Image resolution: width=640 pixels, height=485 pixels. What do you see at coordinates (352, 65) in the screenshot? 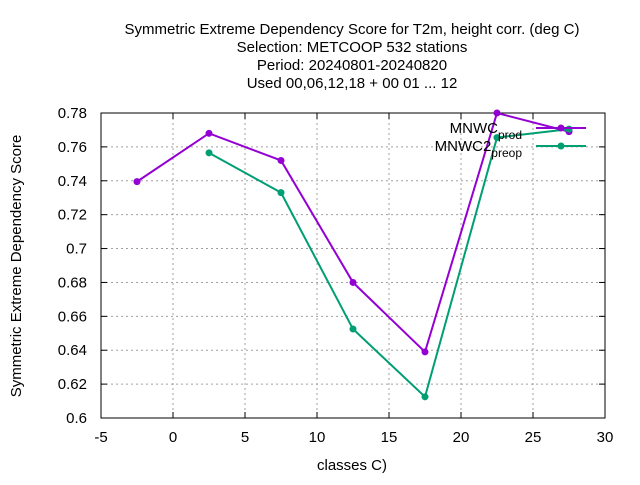
I see `title-line-3: Period: 20240801-20240820` at bounding box center [352, 65].